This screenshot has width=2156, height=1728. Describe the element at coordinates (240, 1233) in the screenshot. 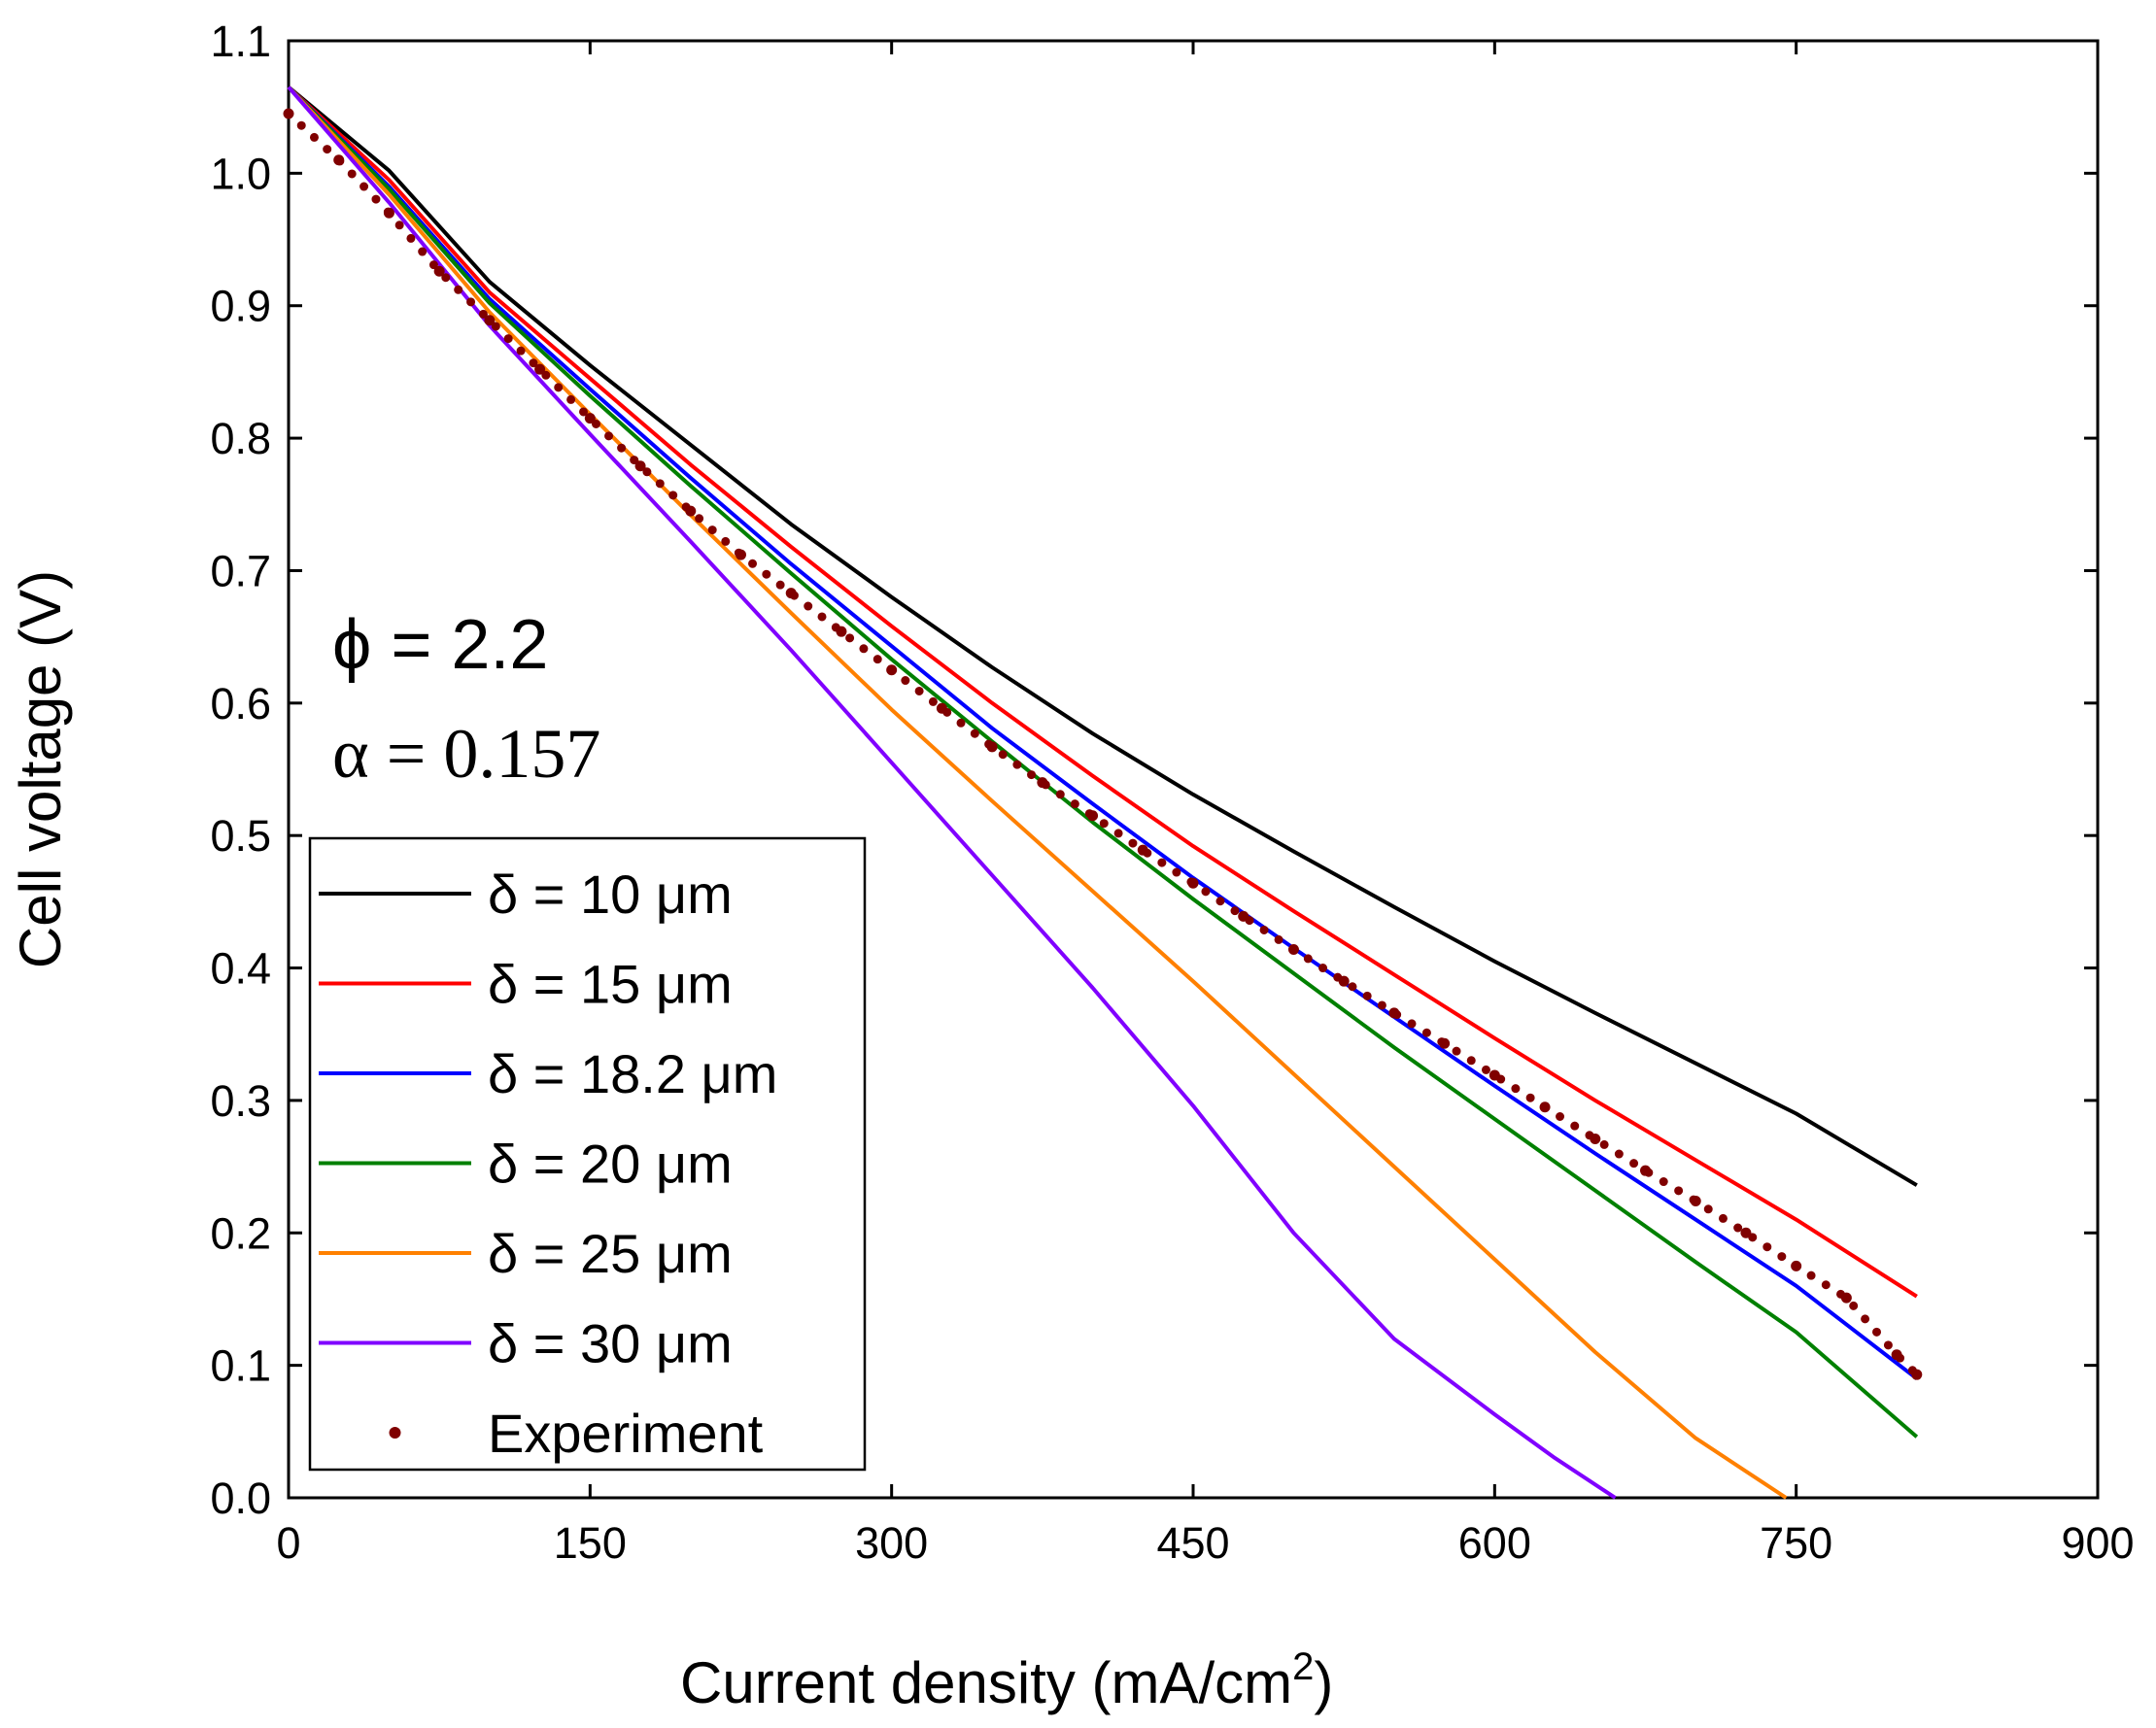

I see `y-tick-label: 0.2` at that location.